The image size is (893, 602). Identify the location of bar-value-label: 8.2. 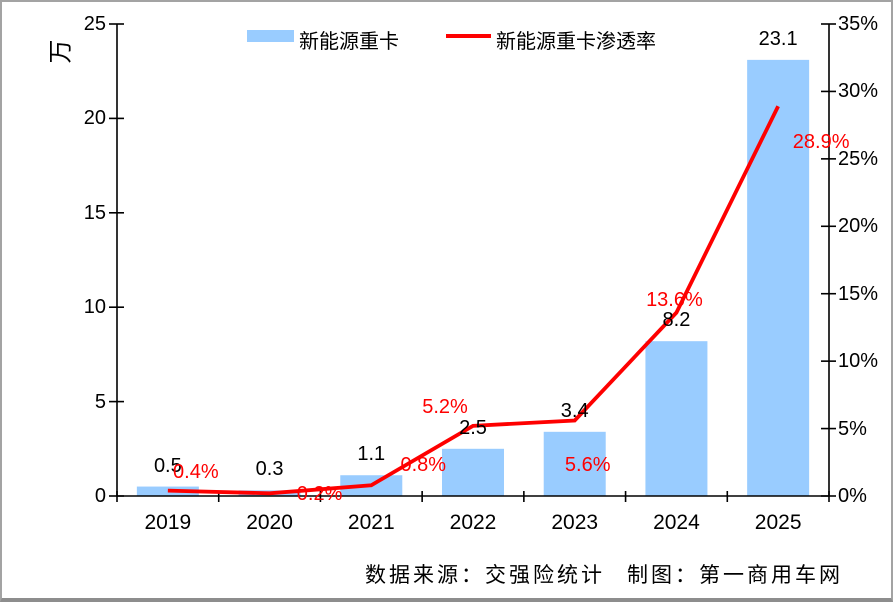
(676, 320).